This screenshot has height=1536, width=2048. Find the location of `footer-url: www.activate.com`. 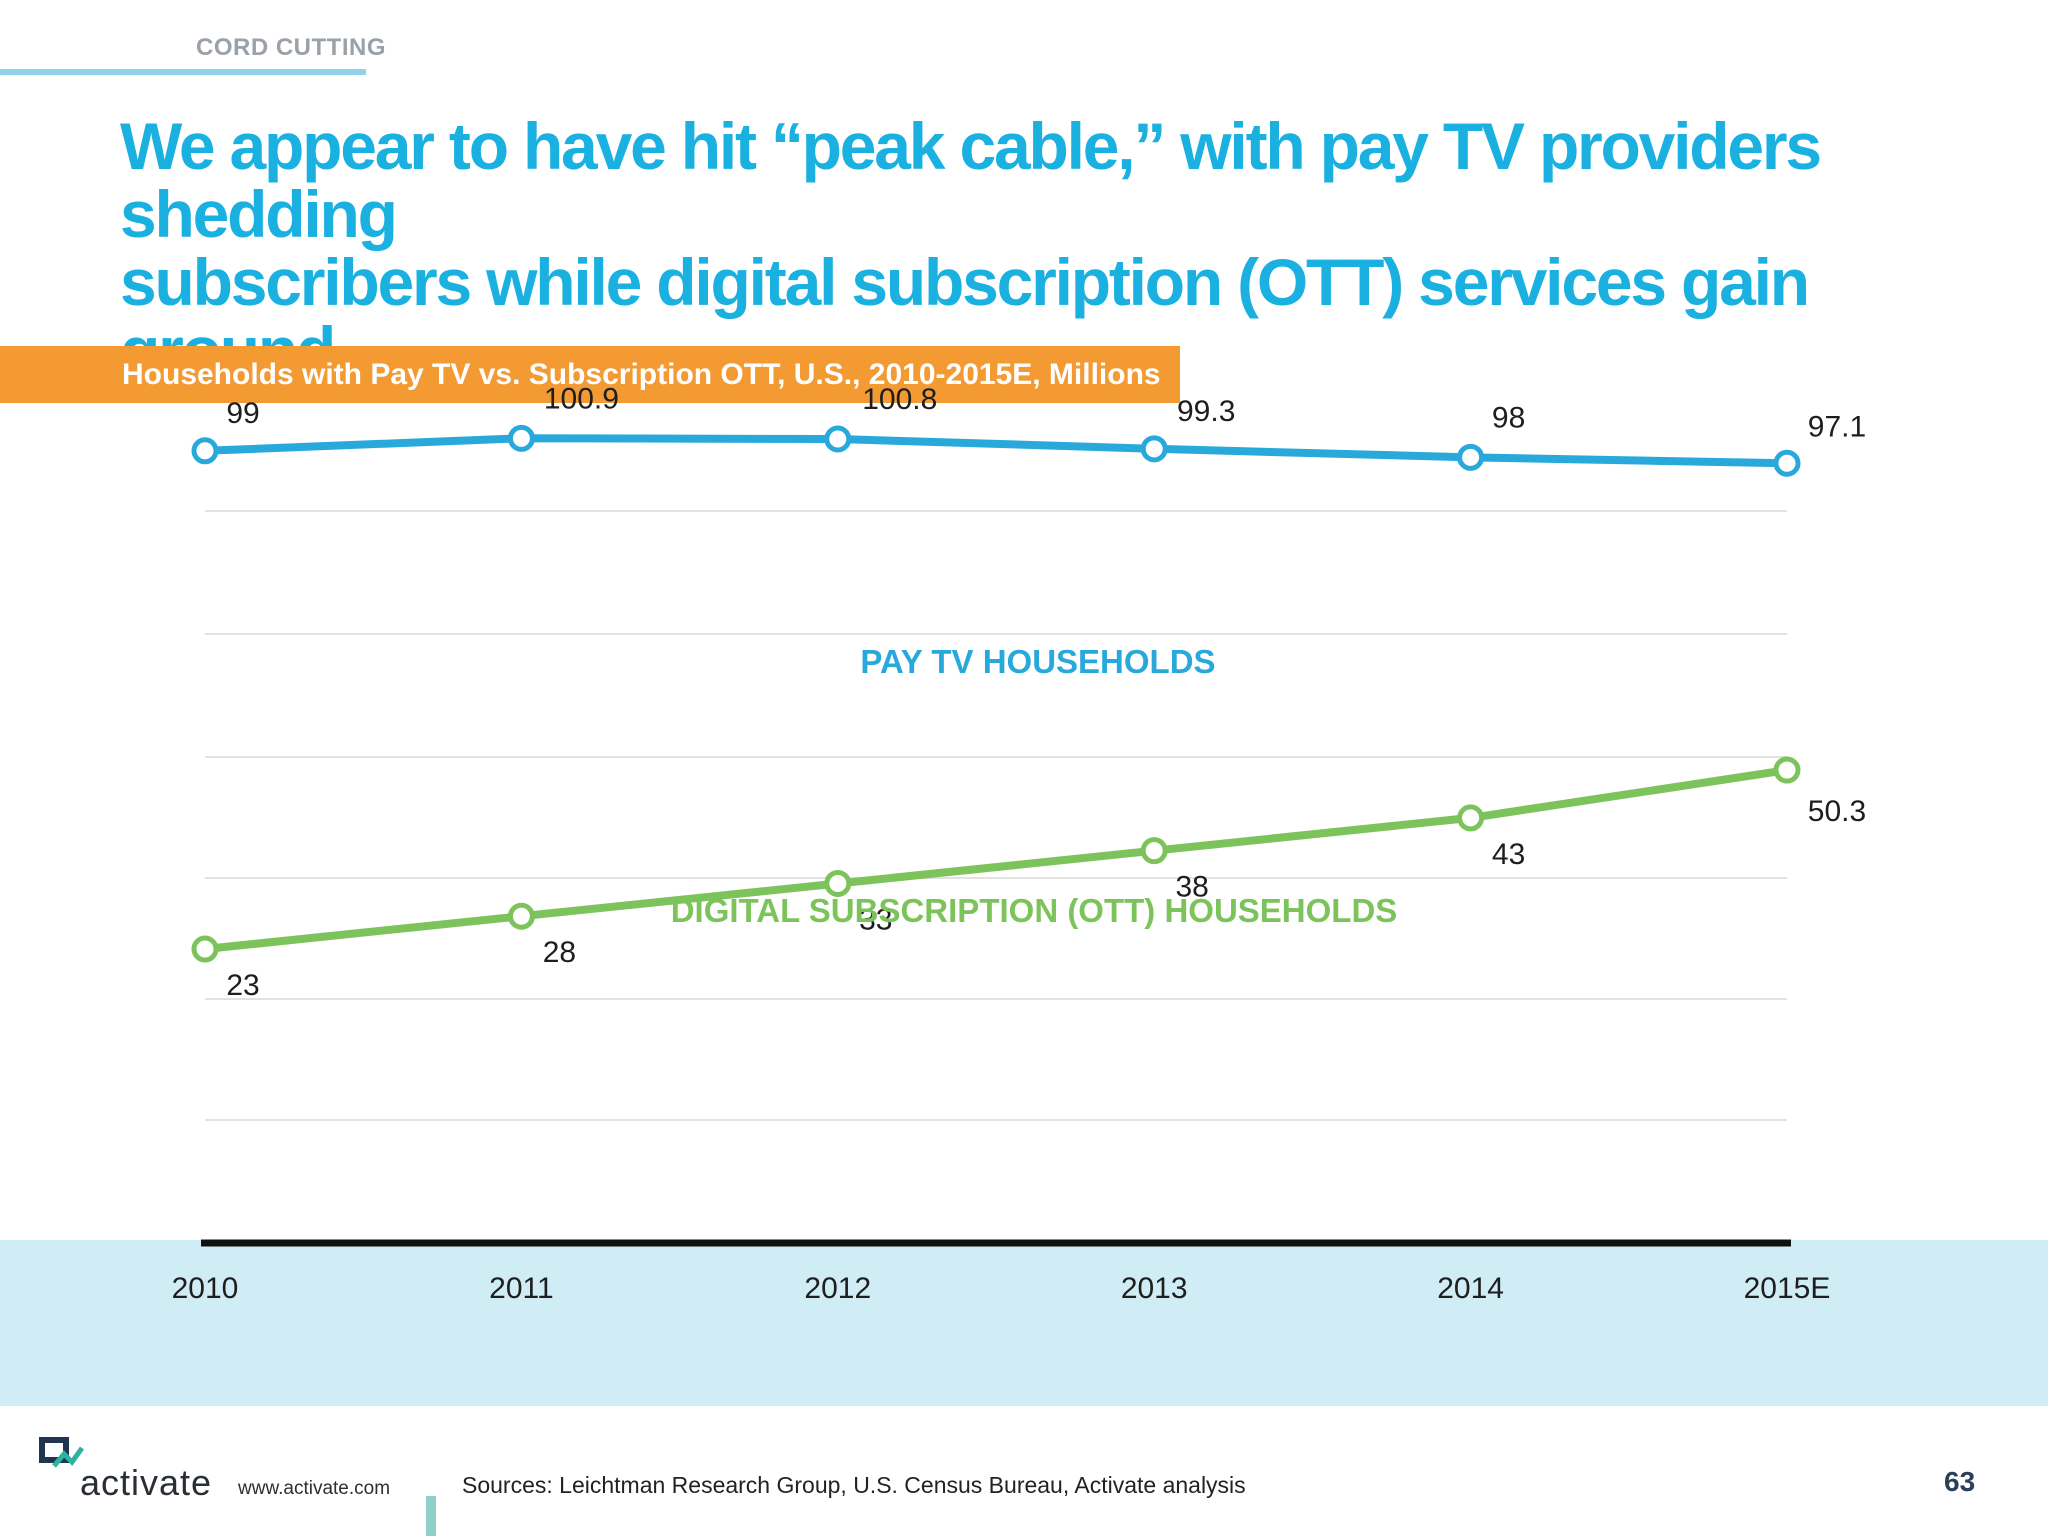

footer-url: www.activate.com is located at coordinates (314, 1488).